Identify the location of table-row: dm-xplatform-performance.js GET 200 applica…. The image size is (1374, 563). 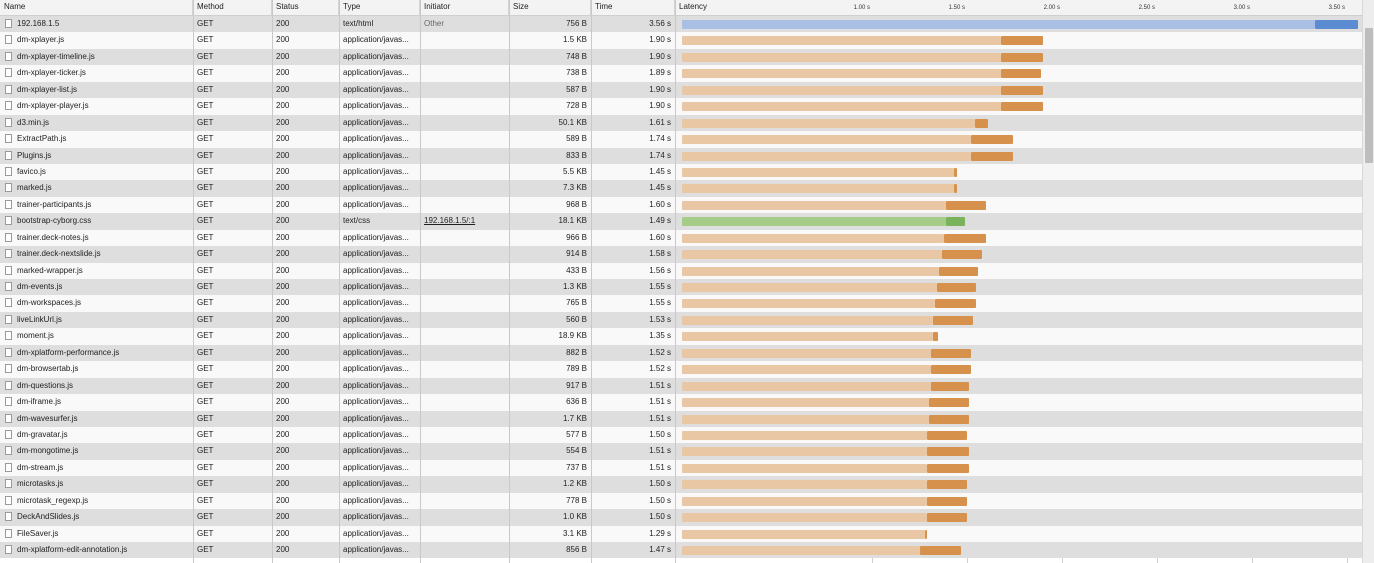
(681, 353).